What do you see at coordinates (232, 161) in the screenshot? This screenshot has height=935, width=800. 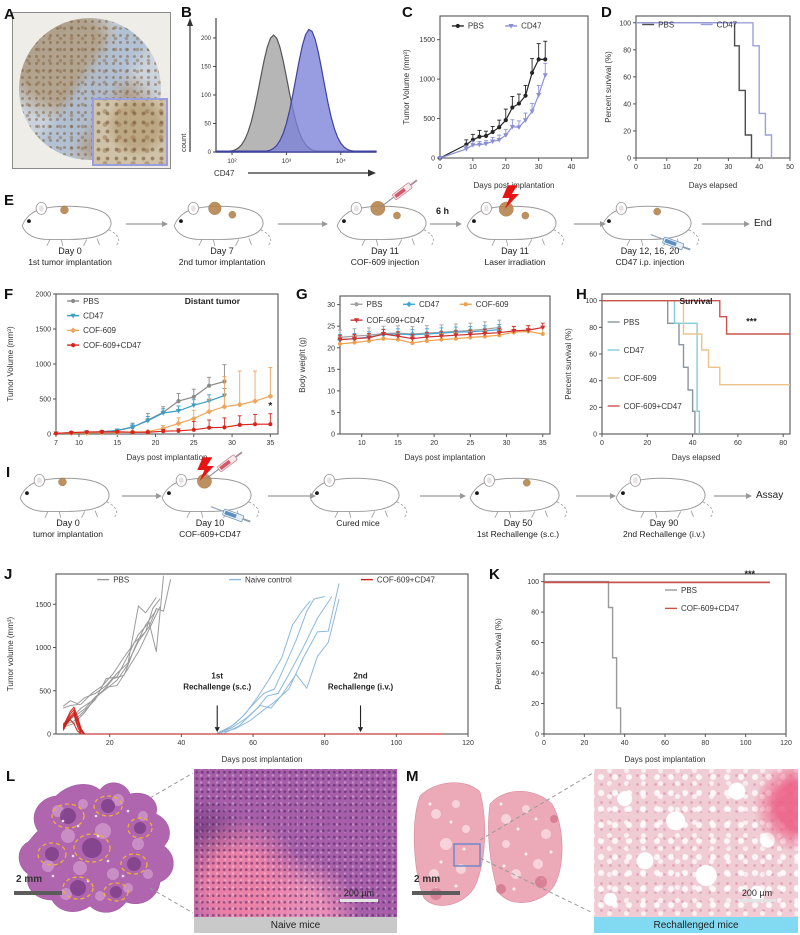 I see `svg-text: 10²` at bounding box center [232, 161].